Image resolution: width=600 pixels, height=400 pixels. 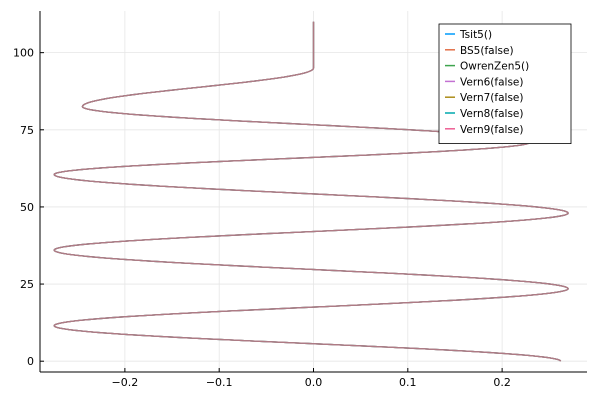 I want to click on legend-label: Vern6(false), so click(x=491, y=82).